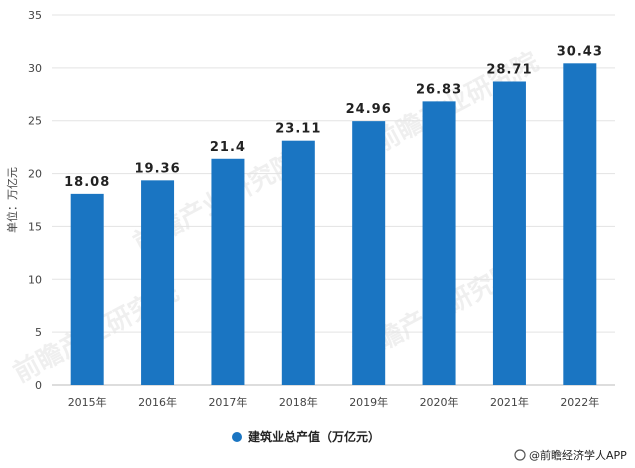 Image resolution: width=635 pixels, height=468 pixels. Describe the element at coordinates (520, 455) in the screenshot. I see `credit-icon` at that location.